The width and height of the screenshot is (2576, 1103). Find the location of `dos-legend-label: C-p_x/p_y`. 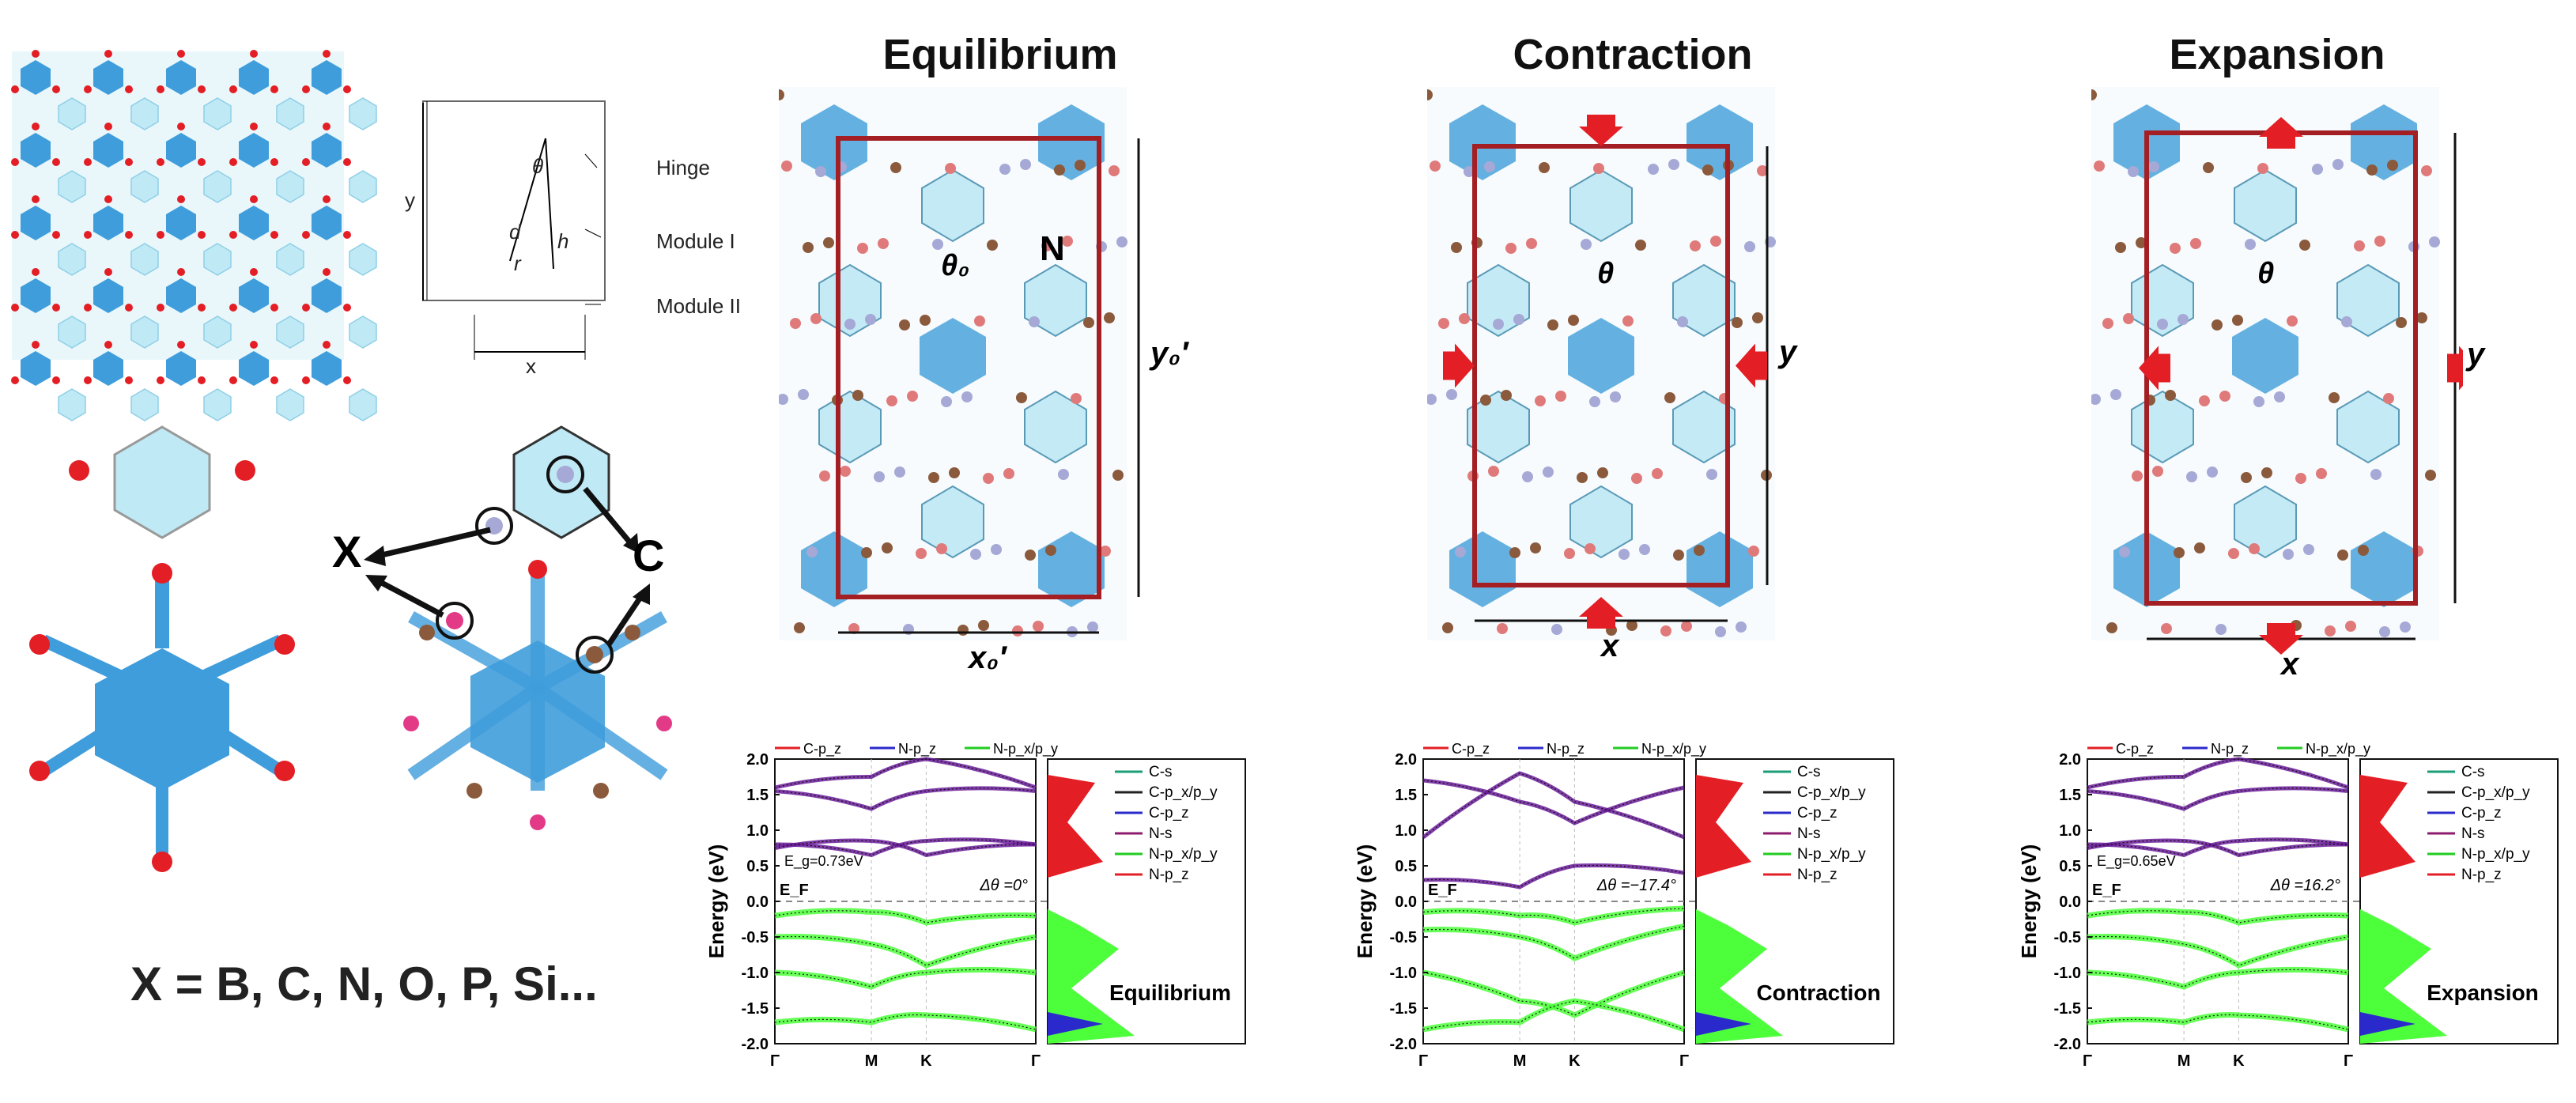

dos-legend-label: C-p_x/p_y is located at coordinates (1831, 793).